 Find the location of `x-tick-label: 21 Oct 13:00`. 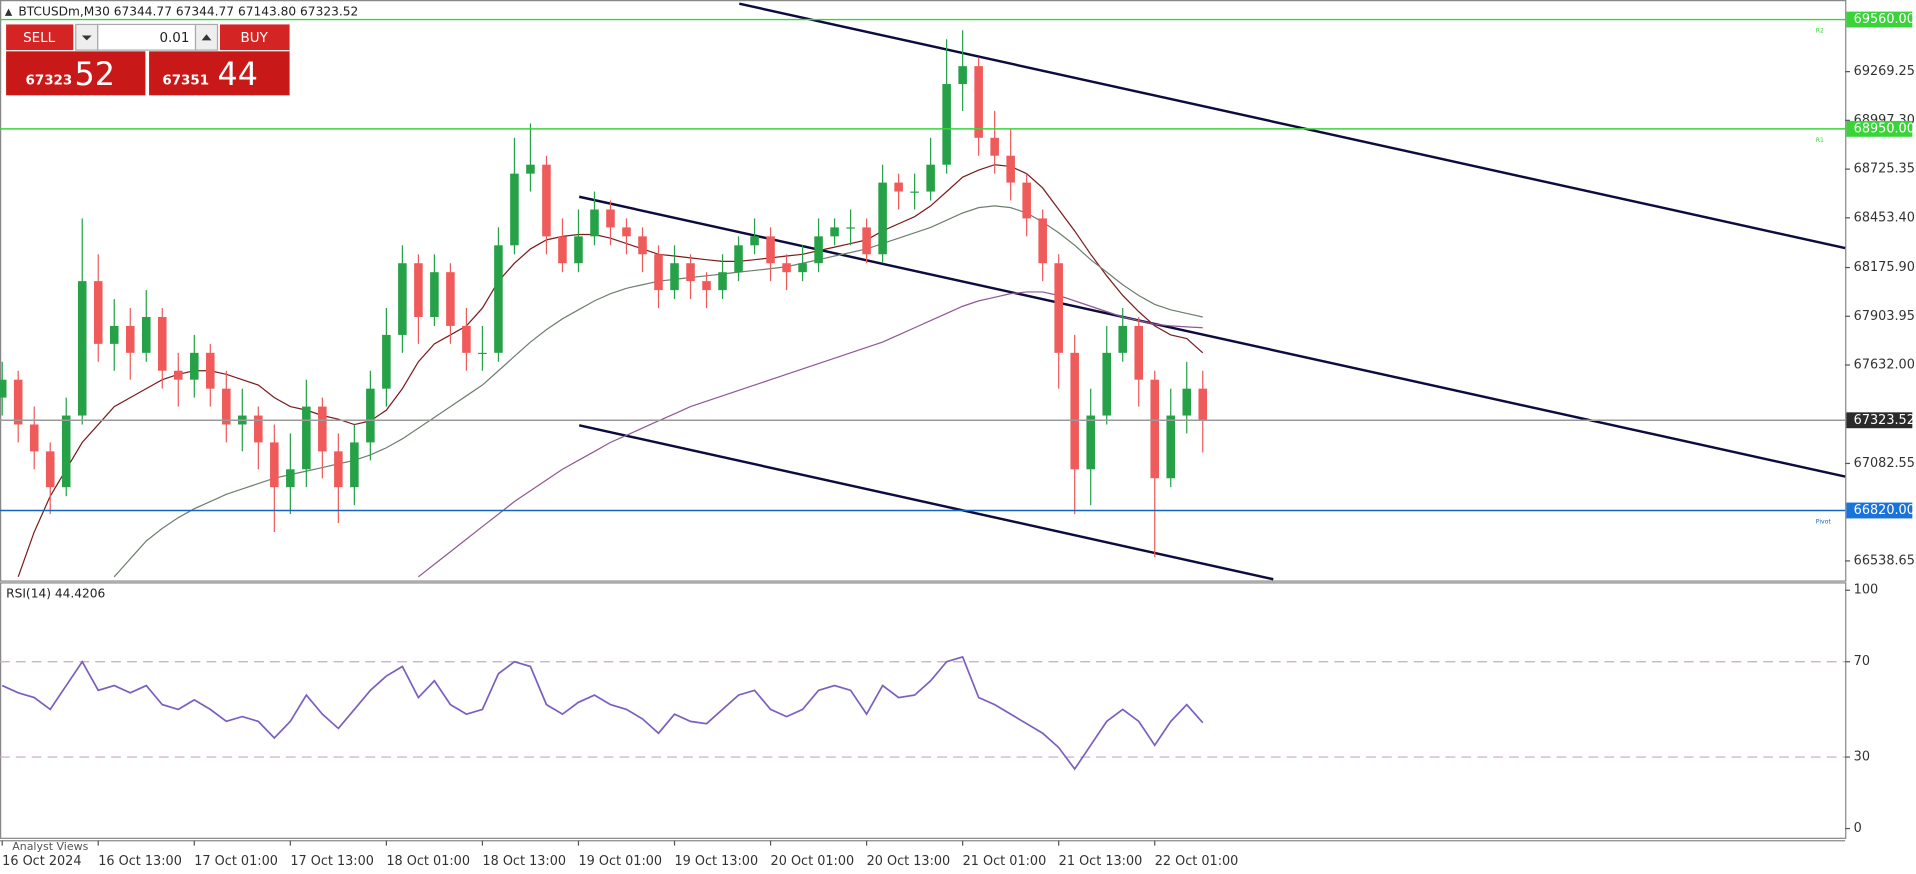

x-tick-label: 21 Oct 13:00 is located at coordinates (1101, 861).